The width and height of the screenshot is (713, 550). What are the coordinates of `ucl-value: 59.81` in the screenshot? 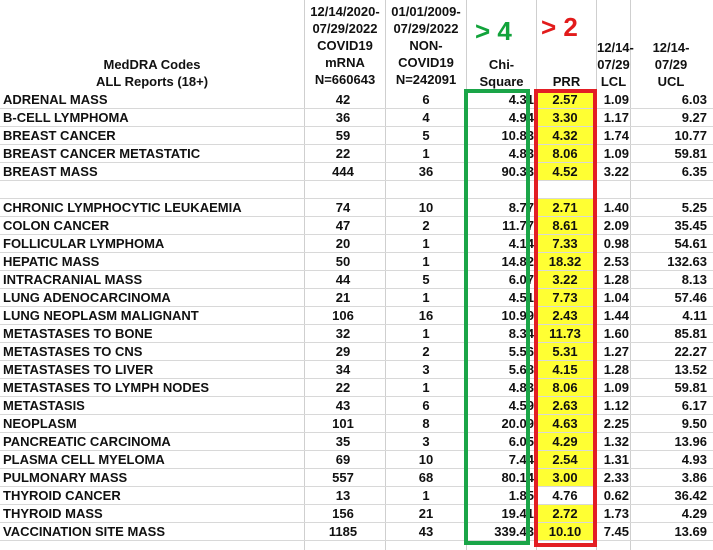 It's located at (690, 387).